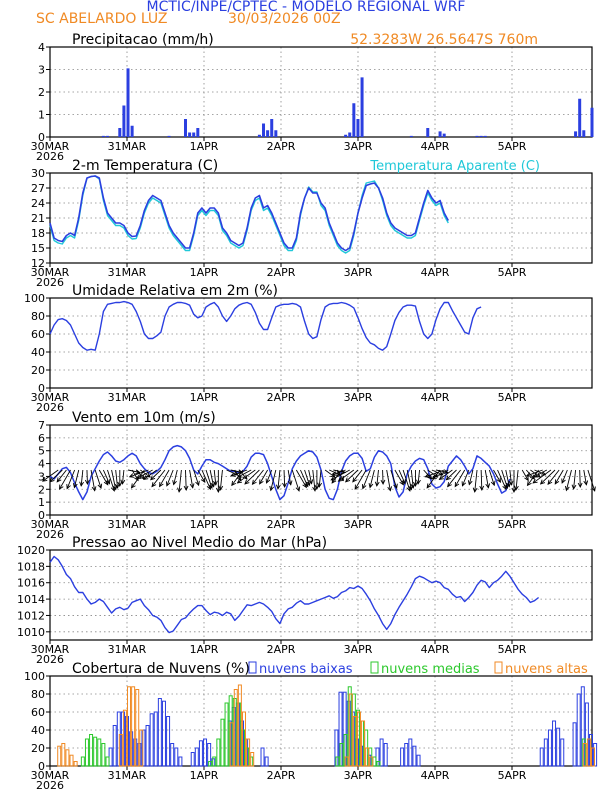 The height and width of the screenshot is (792, 612). I want to click on y-tick-label: 27, so click(38, 188).